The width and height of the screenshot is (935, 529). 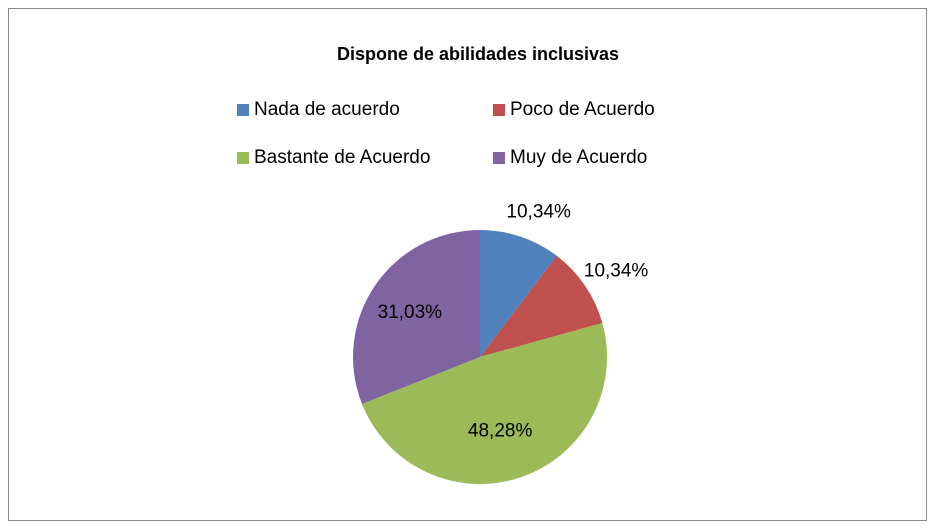 I want to click on data-label: 48,28%, so click(x=500, y=431).